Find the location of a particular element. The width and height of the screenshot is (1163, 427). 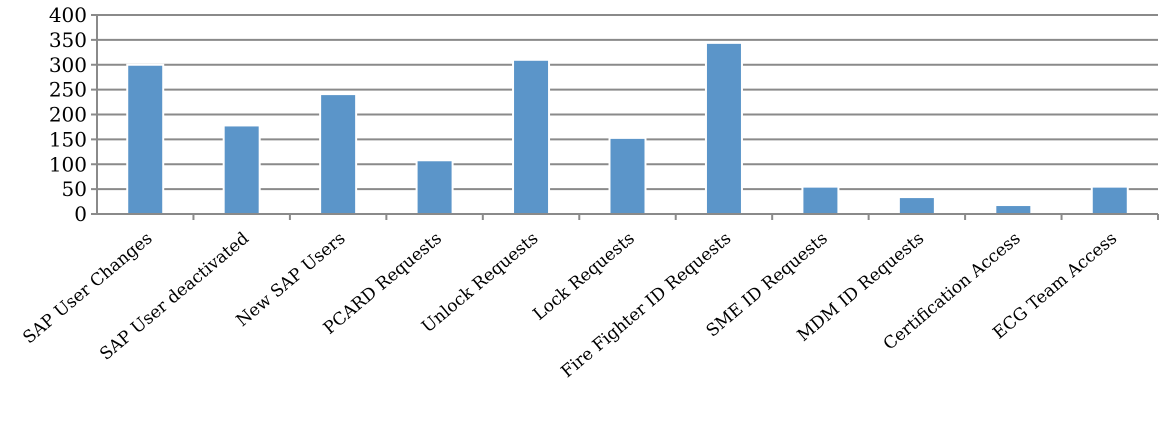

x-category-label: Lock Requests is located at coordinates (583, 277).